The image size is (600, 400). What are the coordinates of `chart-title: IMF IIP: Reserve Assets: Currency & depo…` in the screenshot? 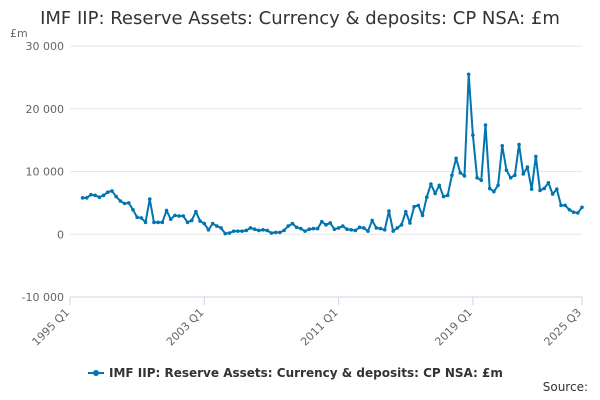 It's located at (300, 18).